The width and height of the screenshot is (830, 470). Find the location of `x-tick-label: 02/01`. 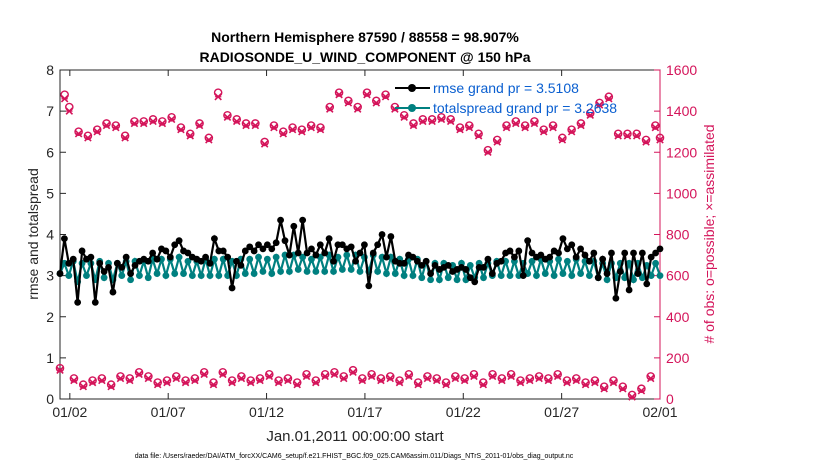

x-tick-label: 02/01 is located at coordinates (659, 412).